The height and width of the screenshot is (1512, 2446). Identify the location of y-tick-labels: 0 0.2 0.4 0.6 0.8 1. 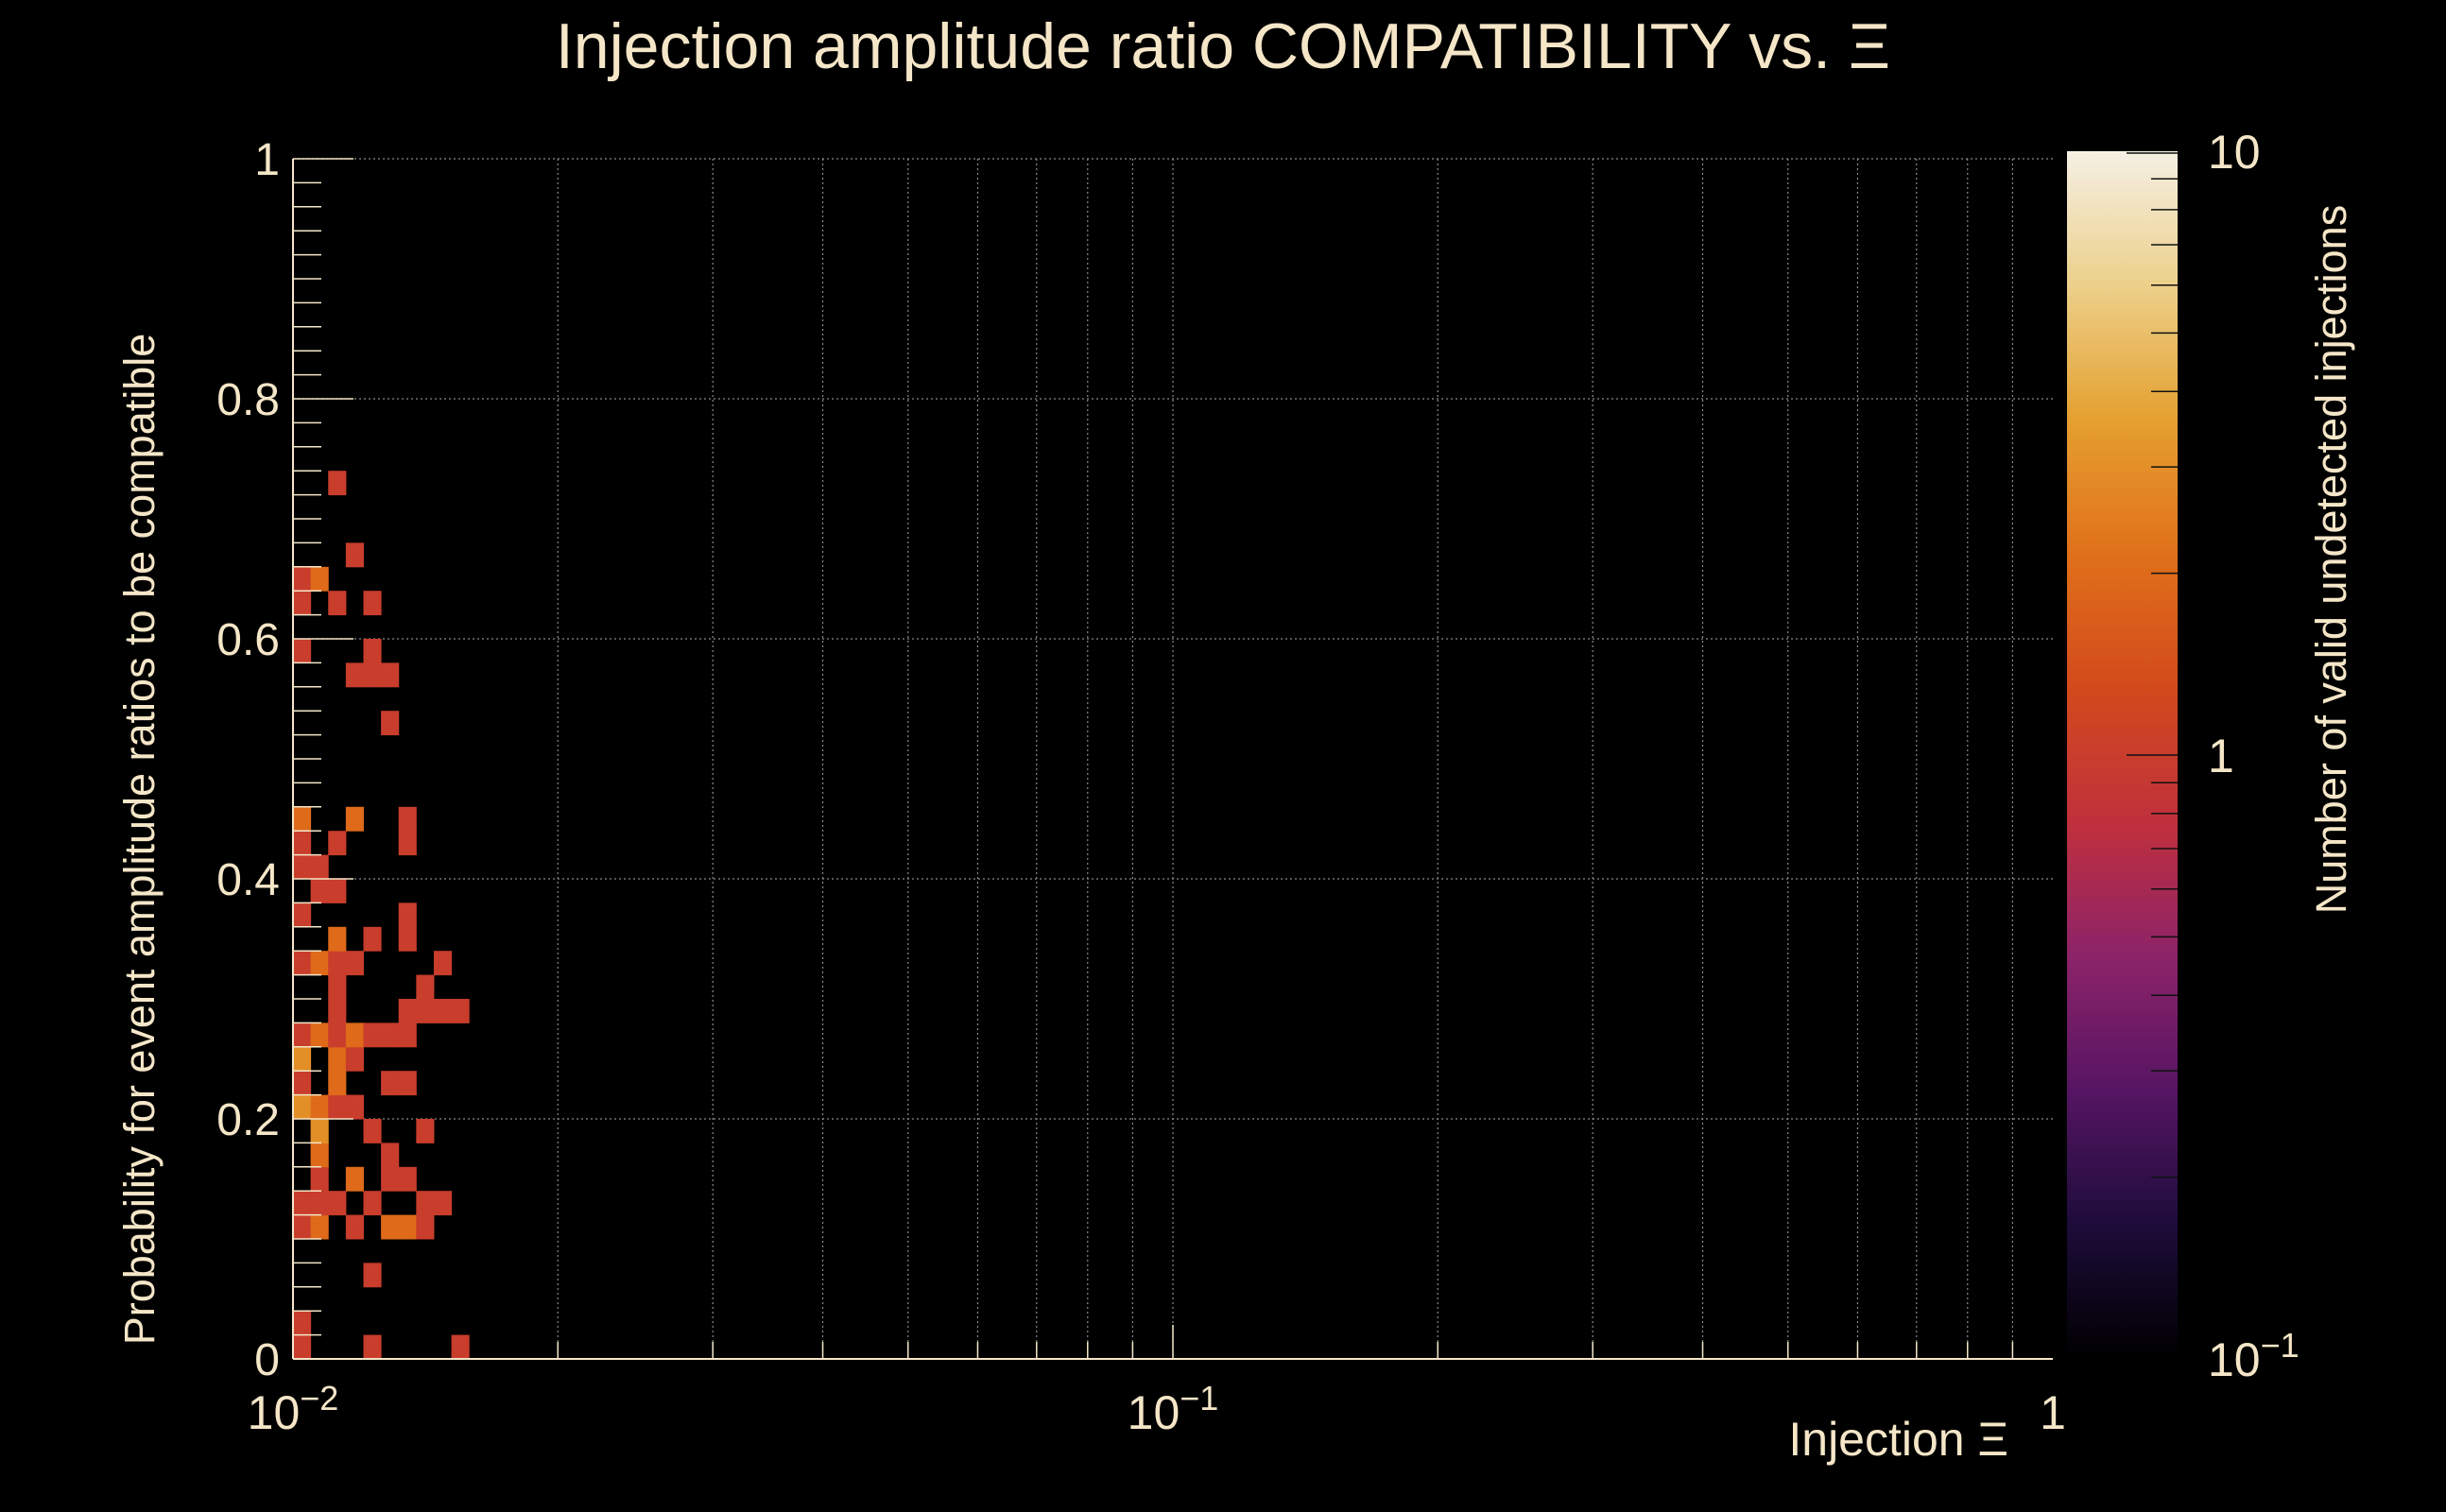
(248, 760).